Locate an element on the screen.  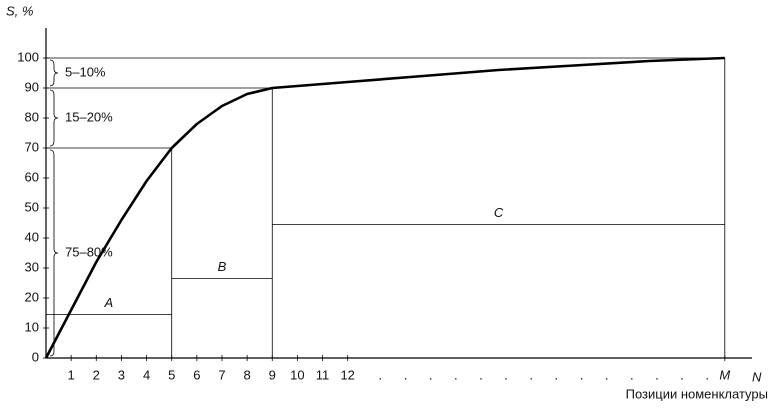
x-tick-label: 1 is located at coordinates (71, 374).